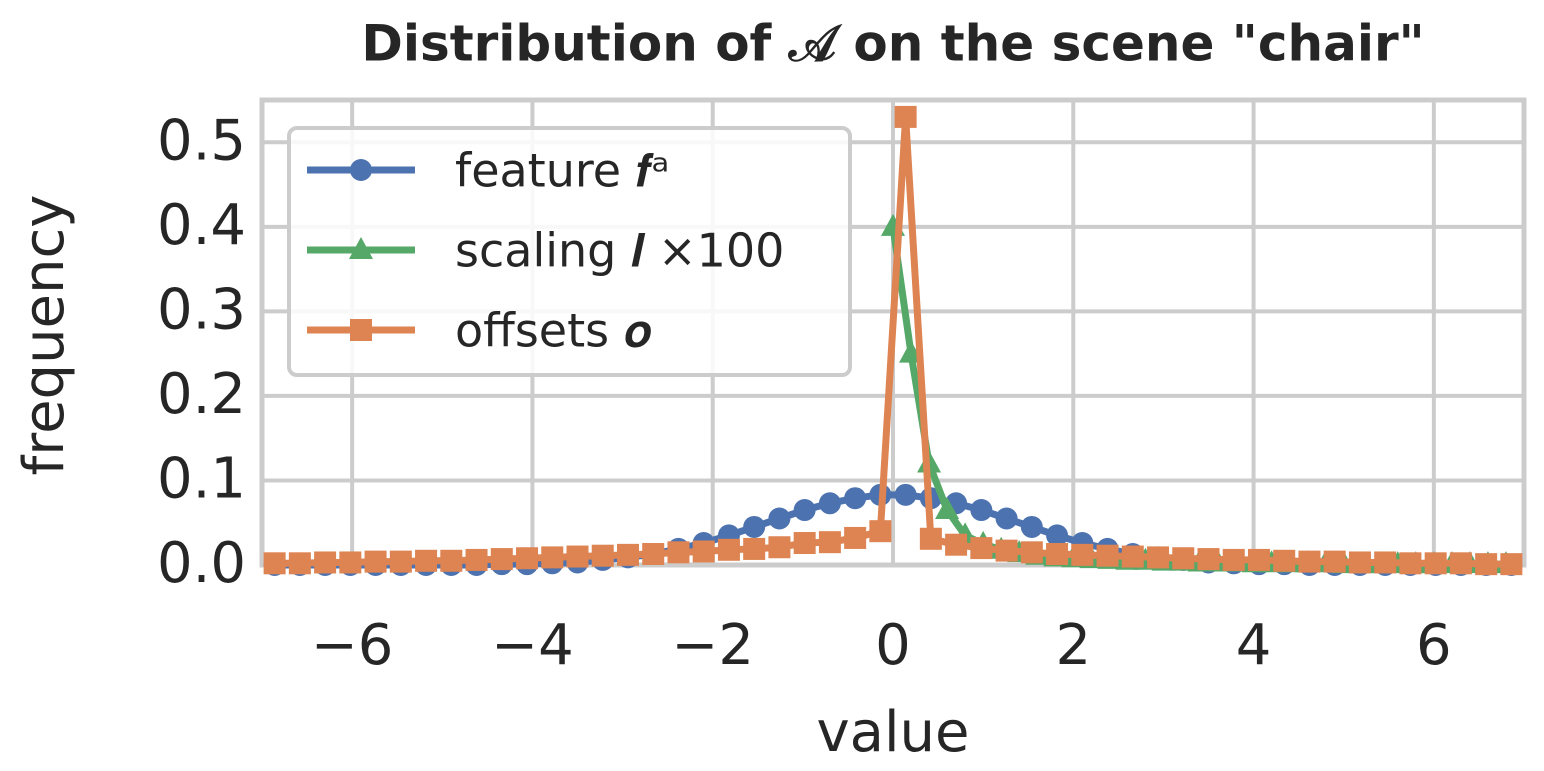 The height and width of the screenshot is (771, 1544). I want to click on y-tick-label: 0.0, so click(201, 563).